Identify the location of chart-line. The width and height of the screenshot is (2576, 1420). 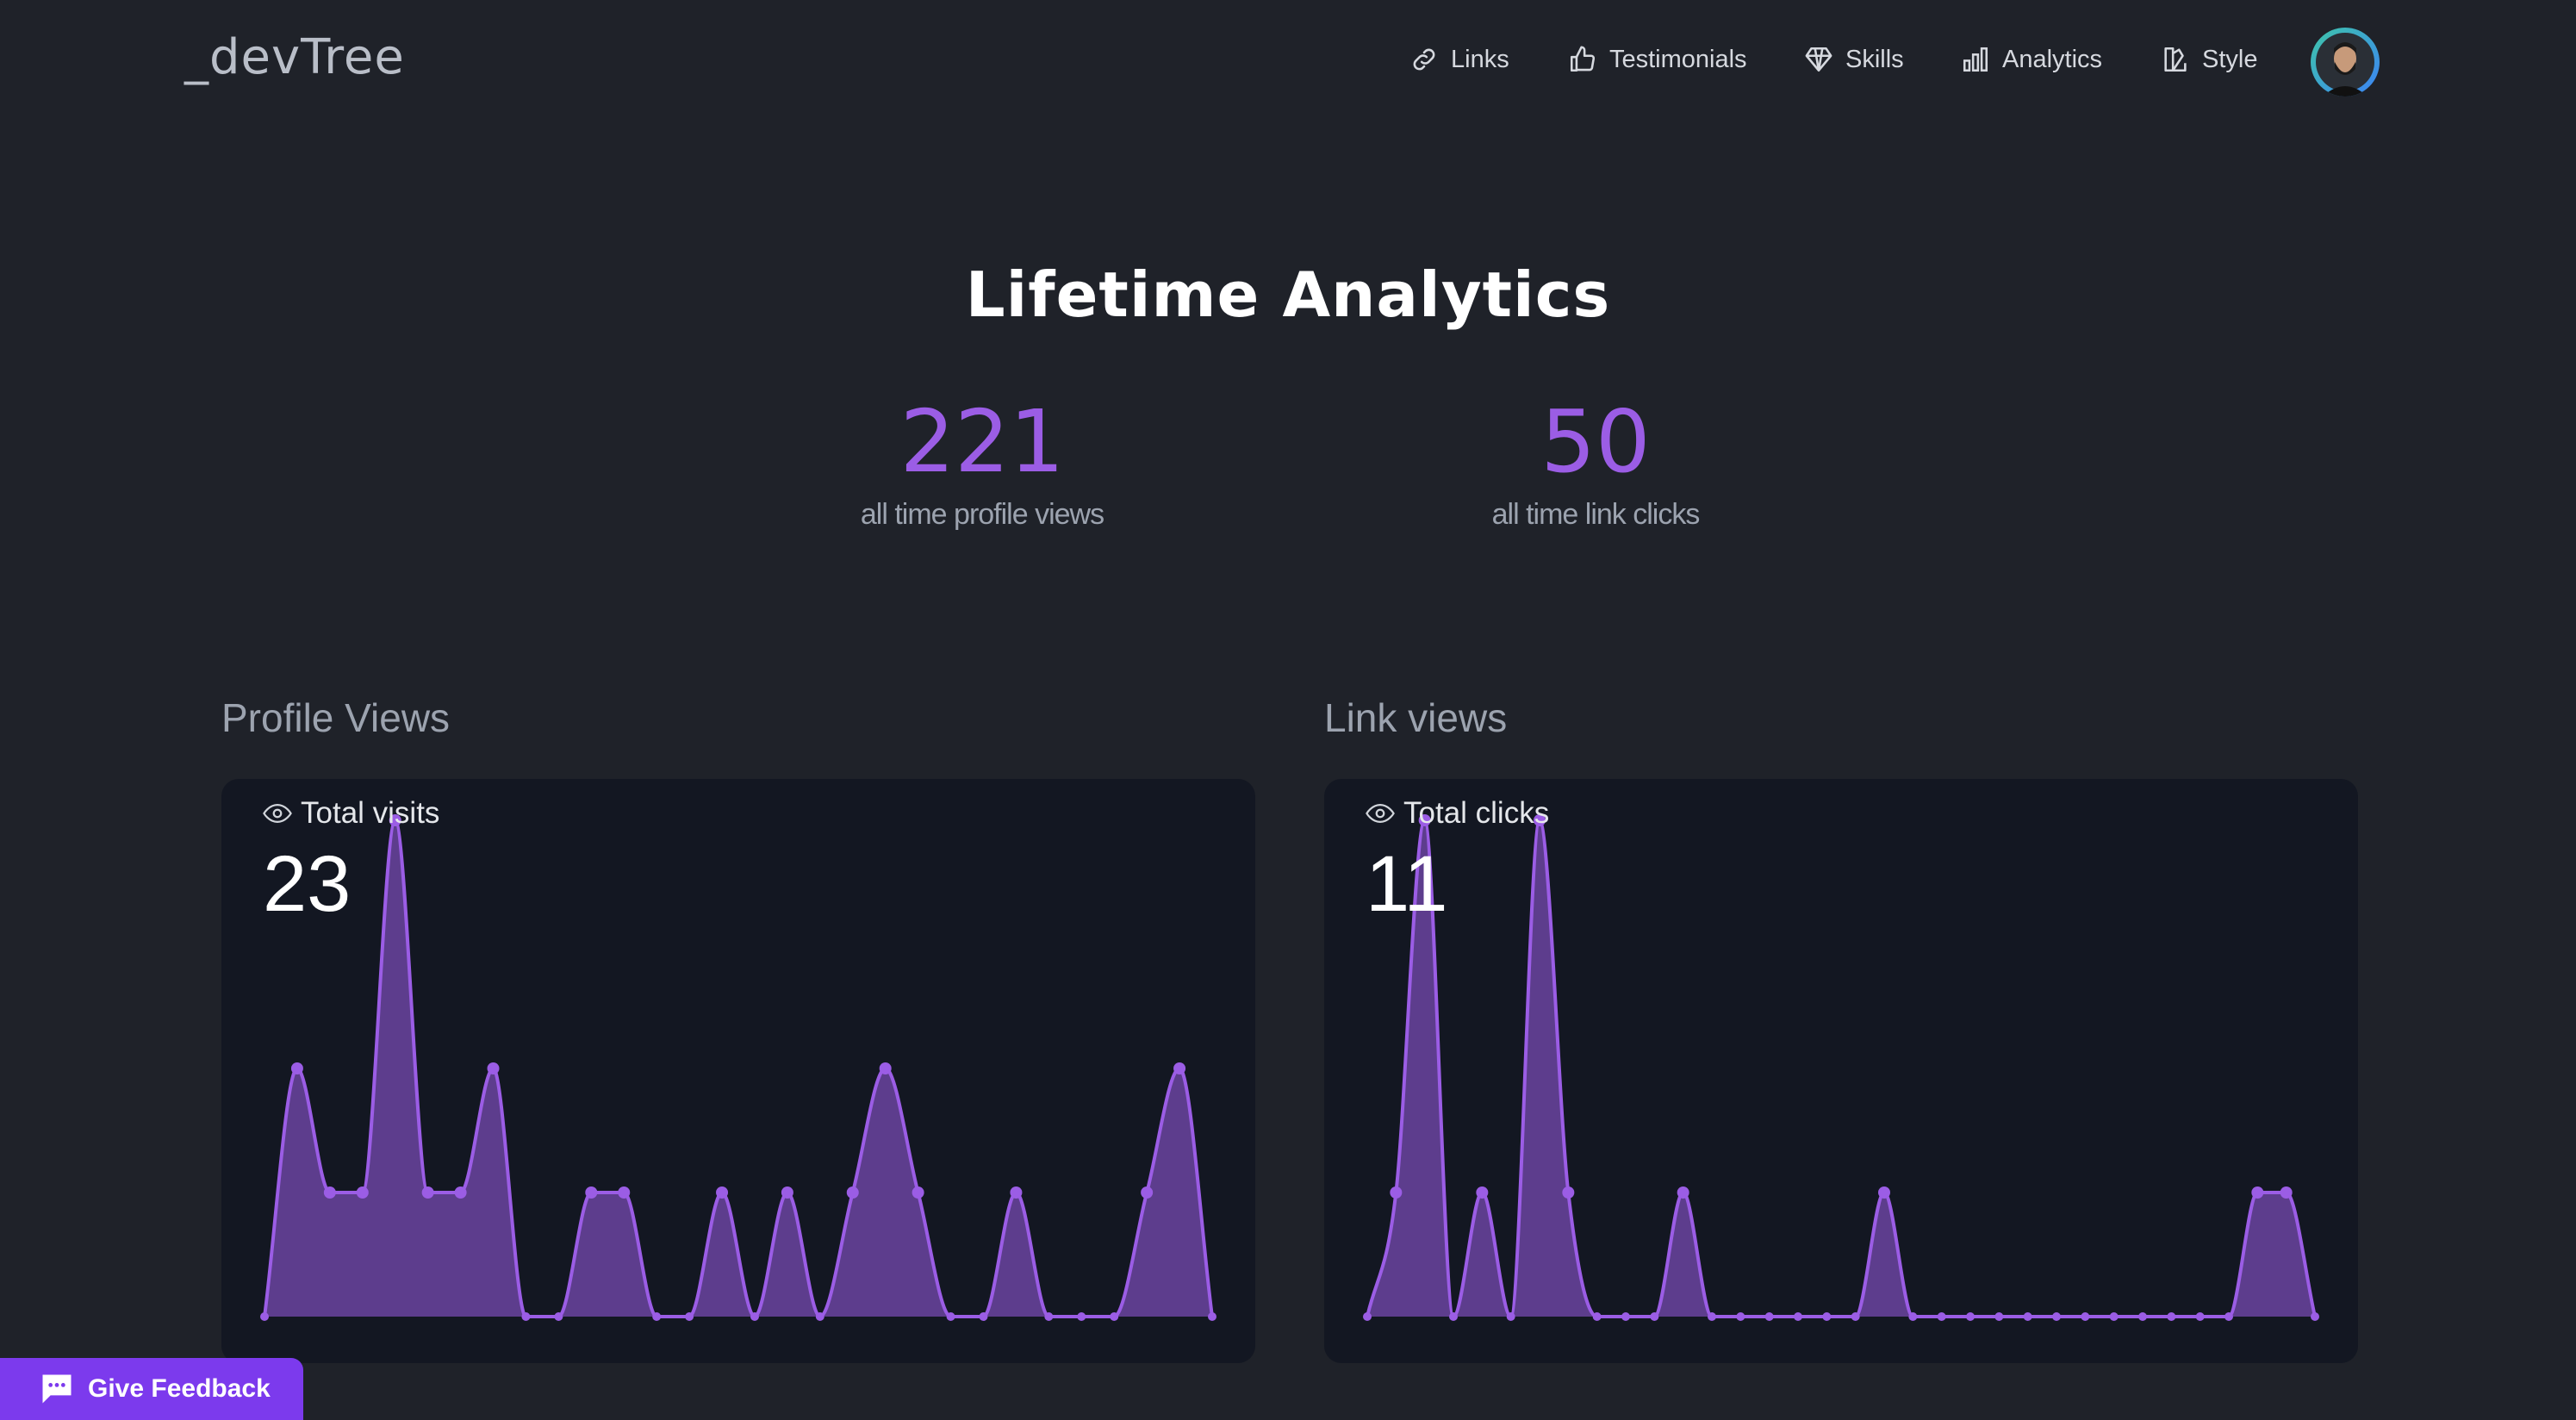
(1842, 1068).